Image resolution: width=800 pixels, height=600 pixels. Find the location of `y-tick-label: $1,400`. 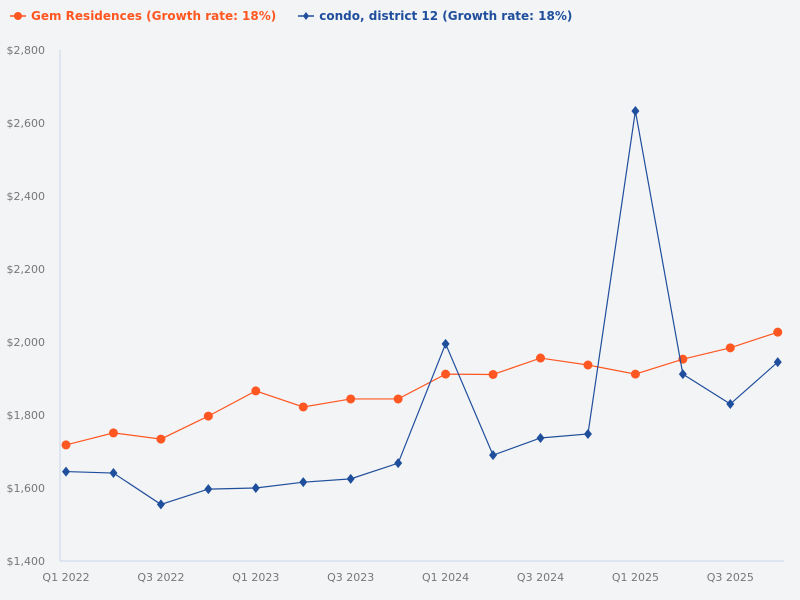

y-tick-label: $1,400 is located at coordinates (26, 561).